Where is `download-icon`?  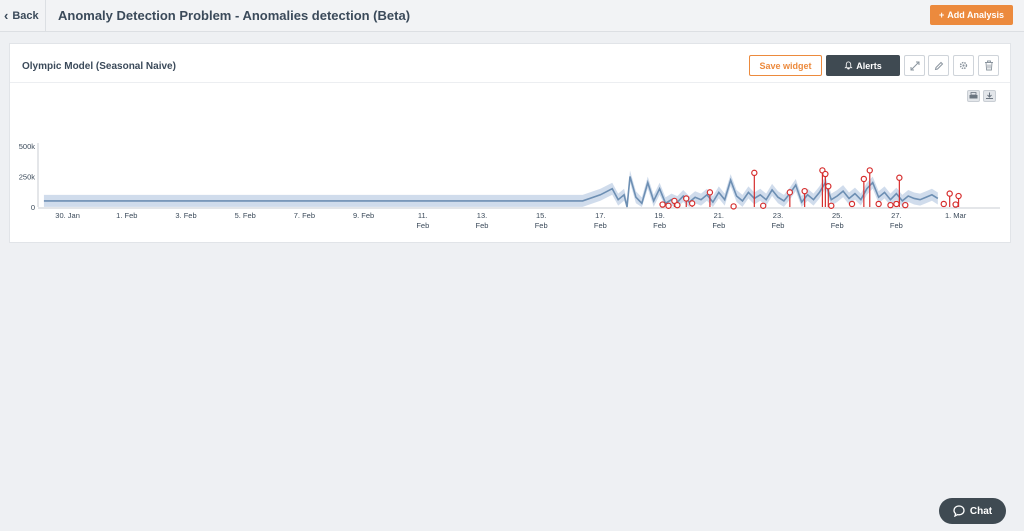
download-icon is located at coordinates (989, 95).